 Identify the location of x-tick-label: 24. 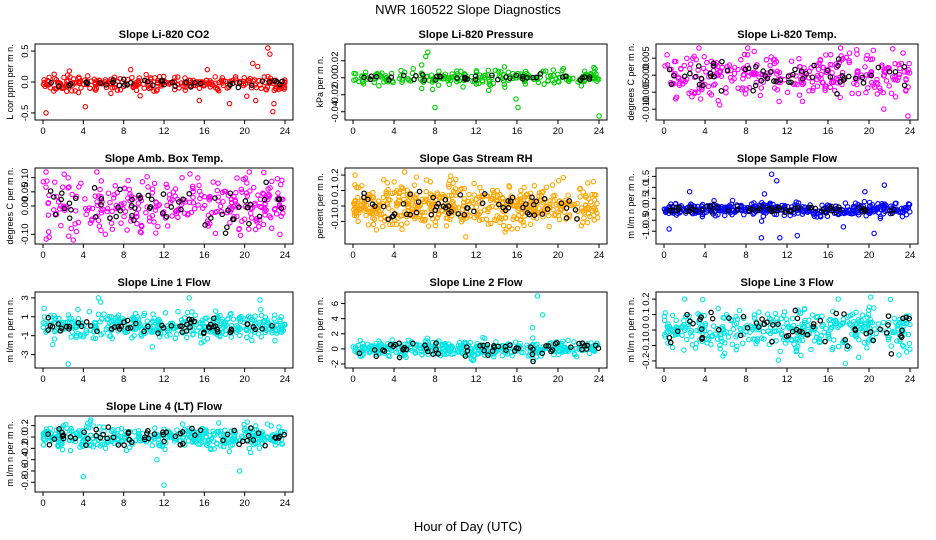
(285, 255).